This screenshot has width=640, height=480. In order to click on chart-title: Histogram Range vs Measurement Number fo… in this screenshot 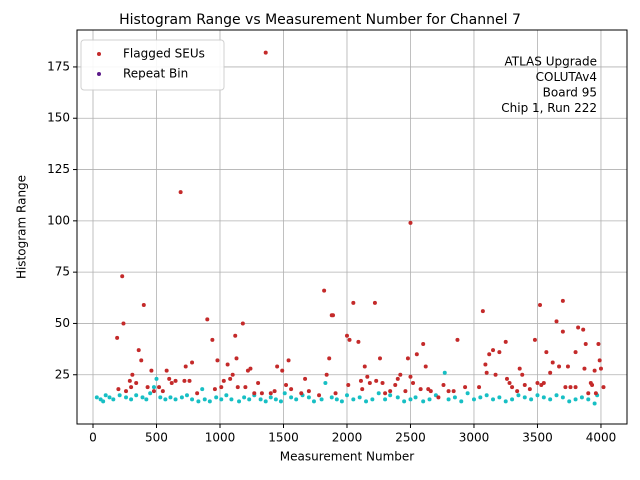, I will do `click(320, 20)`.